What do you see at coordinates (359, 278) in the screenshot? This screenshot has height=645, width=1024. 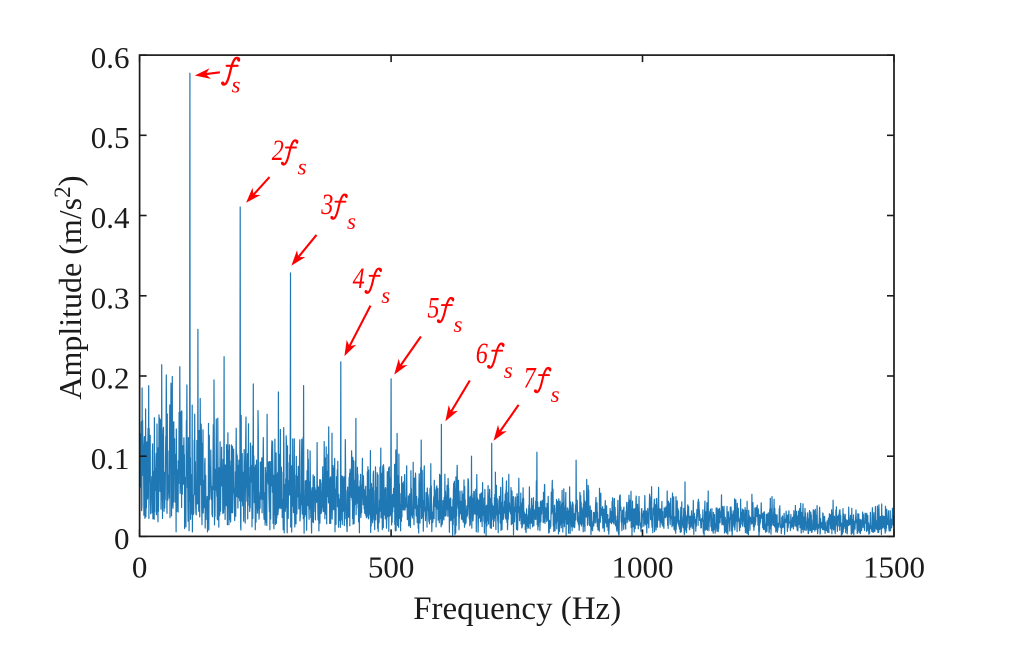 I see `svg-text: 4` at bounding box center [359, 278].